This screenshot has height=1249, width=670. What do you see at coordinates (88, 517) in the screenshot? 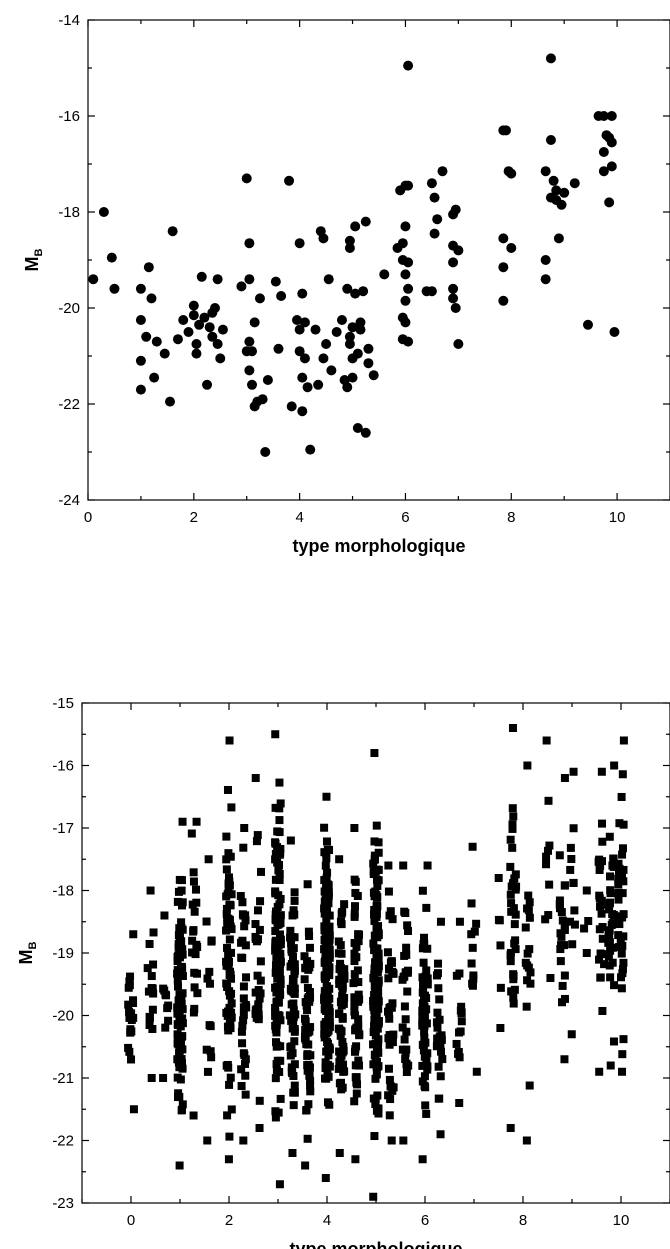
I see `x-tick-label: 0` at bounding box center [88, 517].